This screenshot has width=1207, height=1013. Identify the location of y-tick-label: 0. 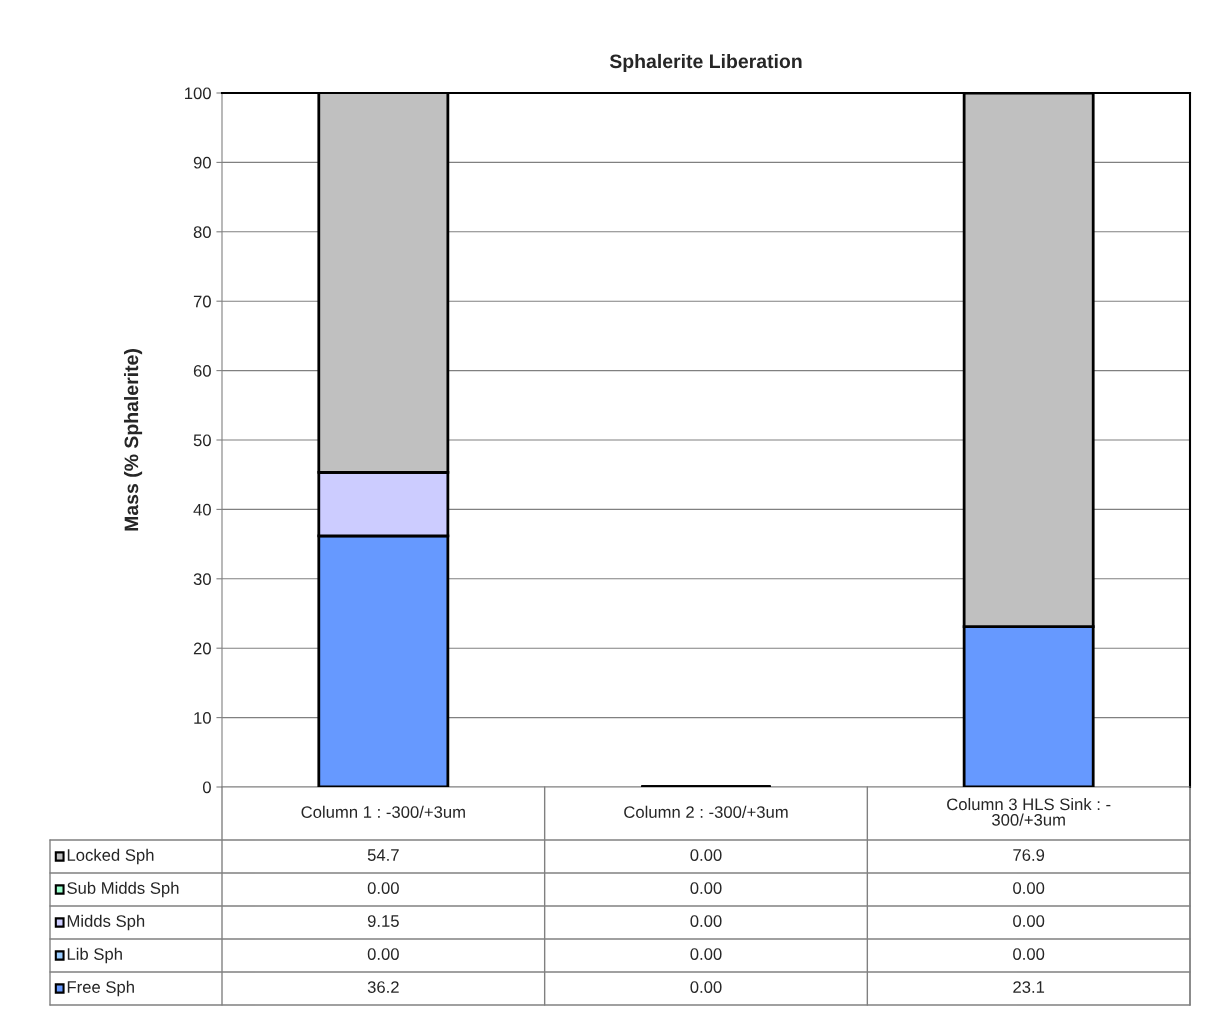
(206, 787).